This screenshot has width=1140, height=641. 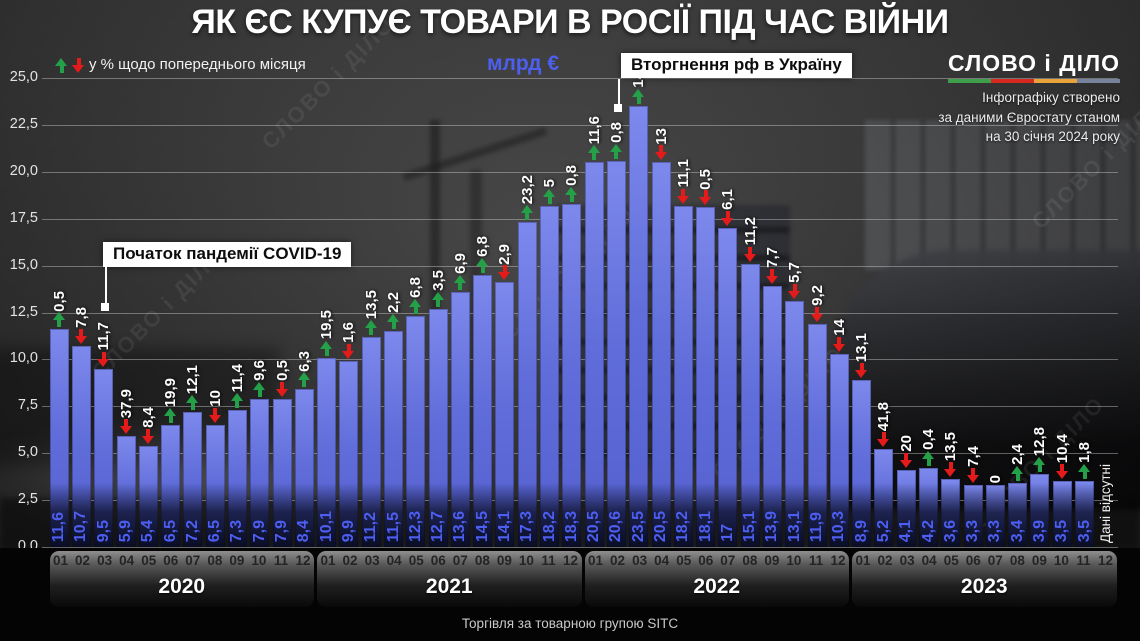 What do you see at coordinates (104, 336) in the screenshot?
I see `pct-change-text: 11,7` at bounding box center [104, 336].